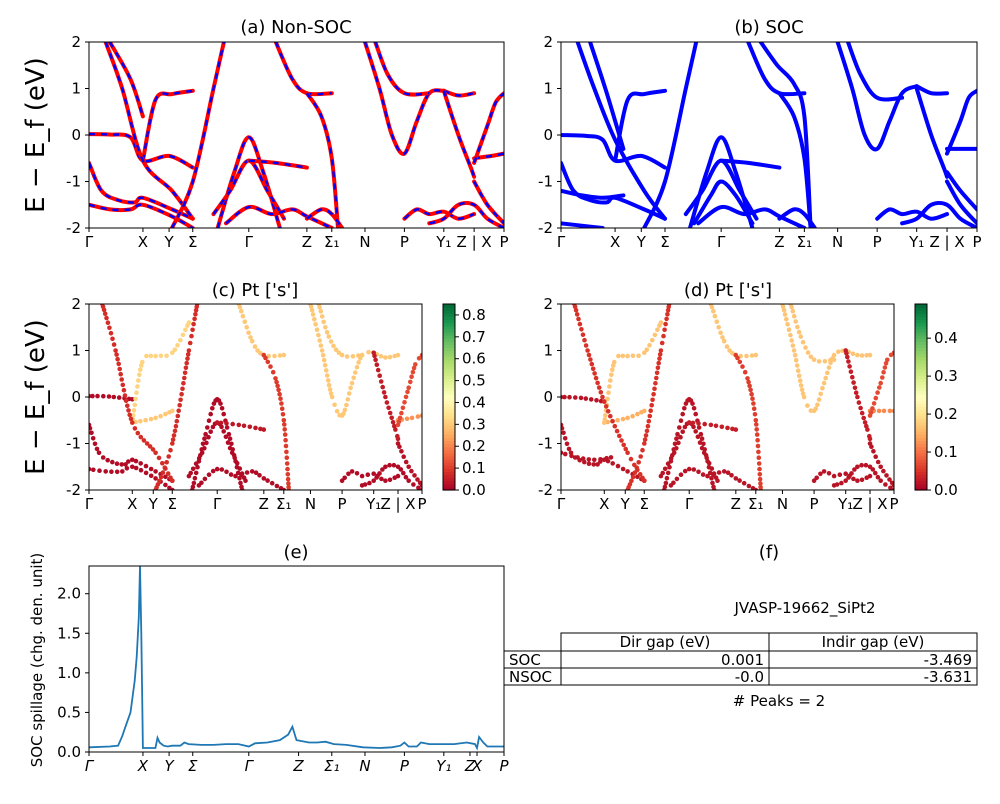 This screenshot has height=804, width=1000. What do you see at coordinates (474, 446) in the screenshot?
I see `colorbar-tick-label: 0.2` at bounding box center [474, 446].